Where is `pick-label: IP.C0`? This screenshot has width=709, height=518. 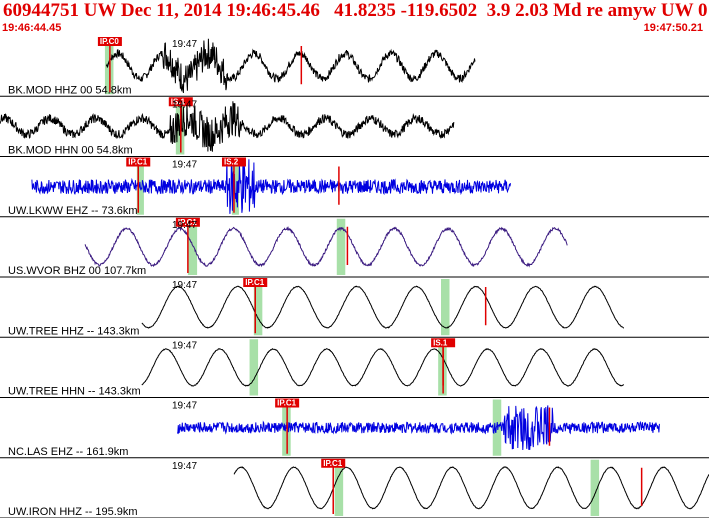
pick-label: IP.C0 is located at coordinates (110, 41).